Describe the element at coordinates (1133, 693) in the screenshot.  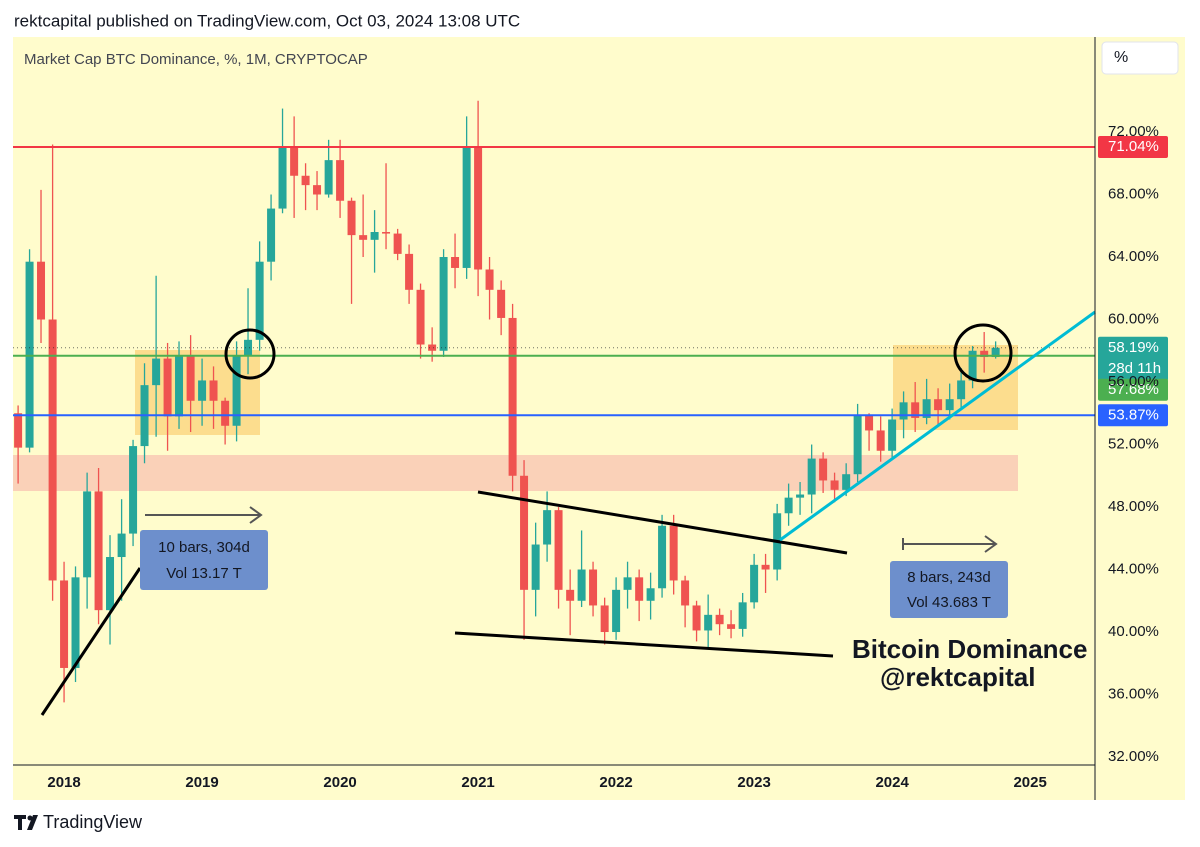
I see `y-tick-label: 36.00%` at that location.